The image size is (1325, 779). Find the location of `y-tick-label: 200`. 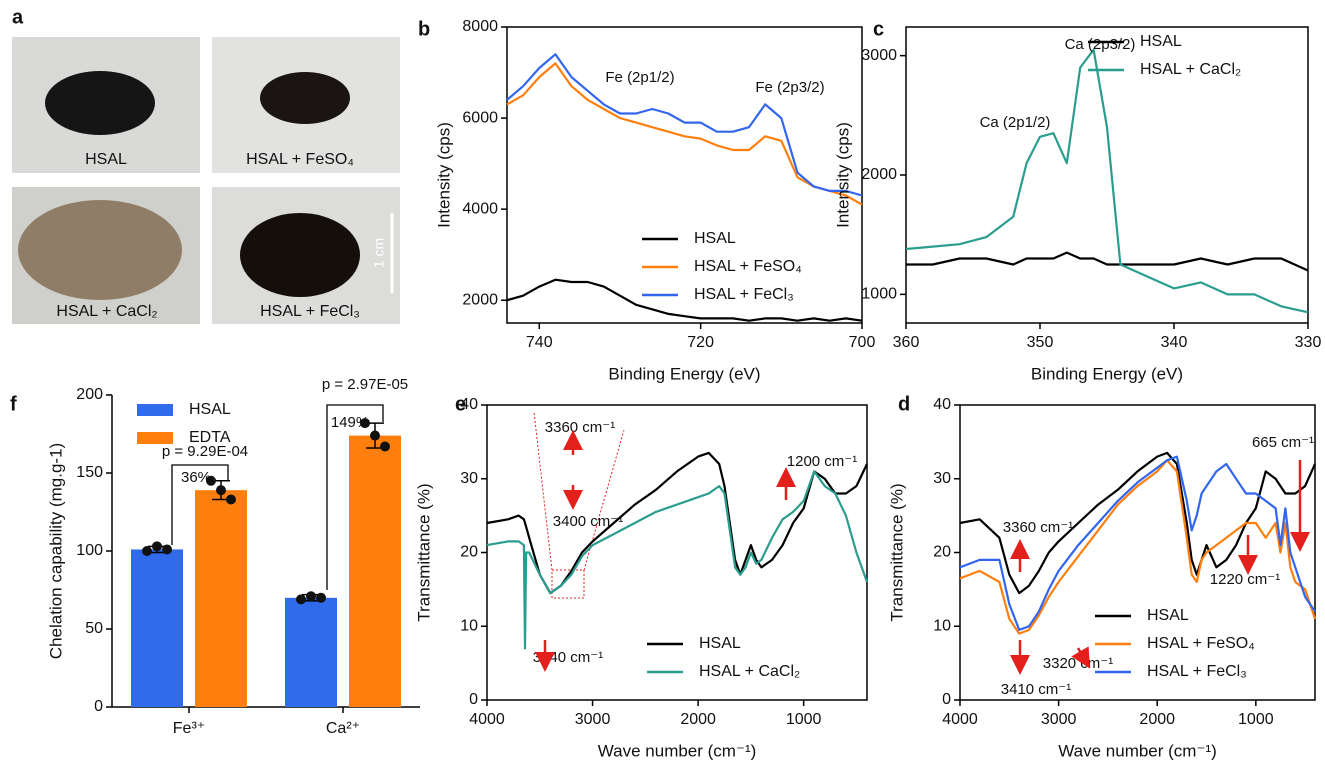

y-tick-label: 200 is located at coordinates (89, 394).